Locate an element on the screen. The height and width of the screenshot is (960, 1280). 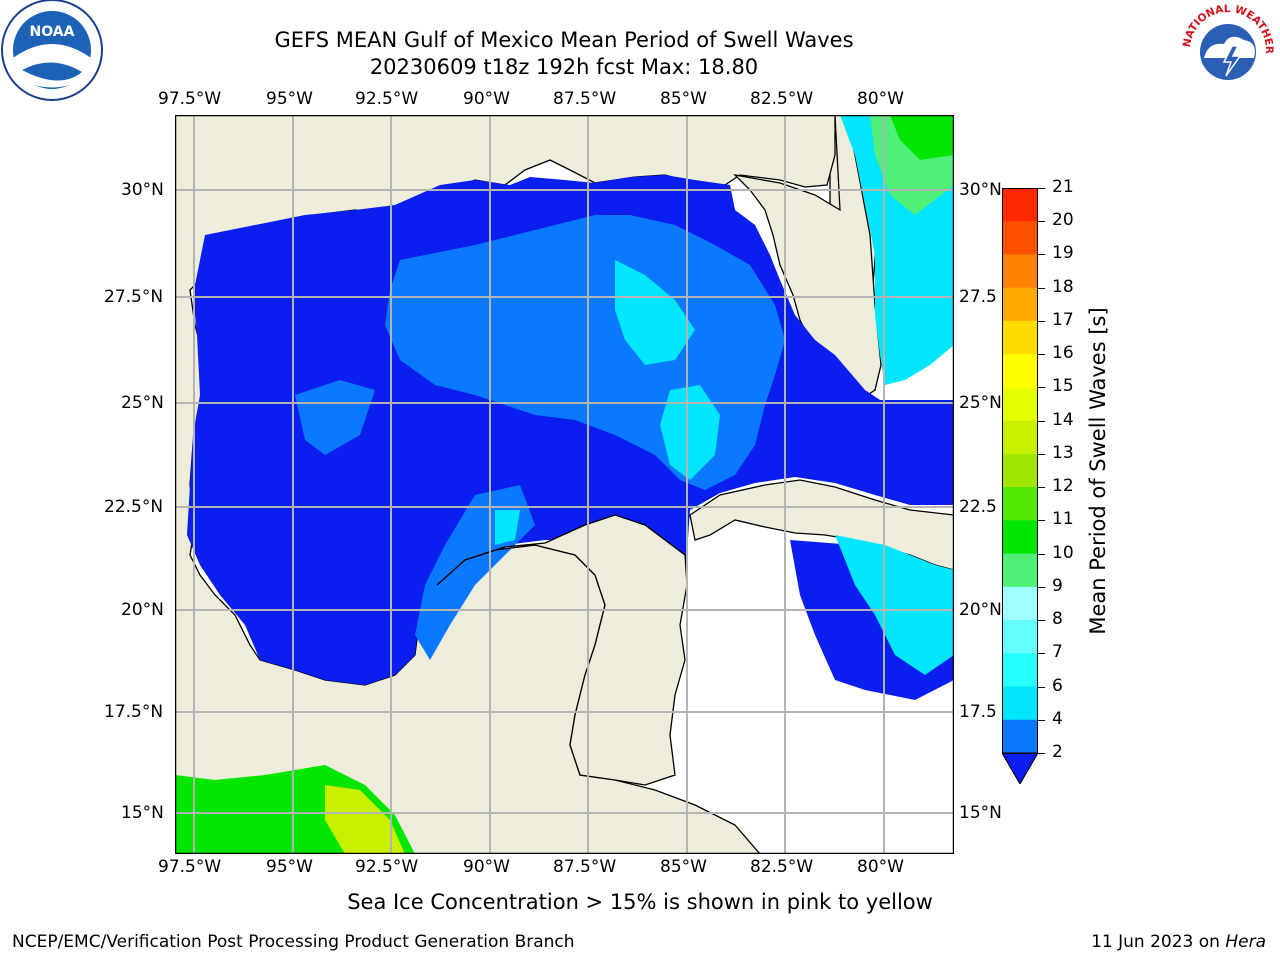
nws-logo: NATIONAL WEATHER SERVICE is located at coordinates (1226, 50).